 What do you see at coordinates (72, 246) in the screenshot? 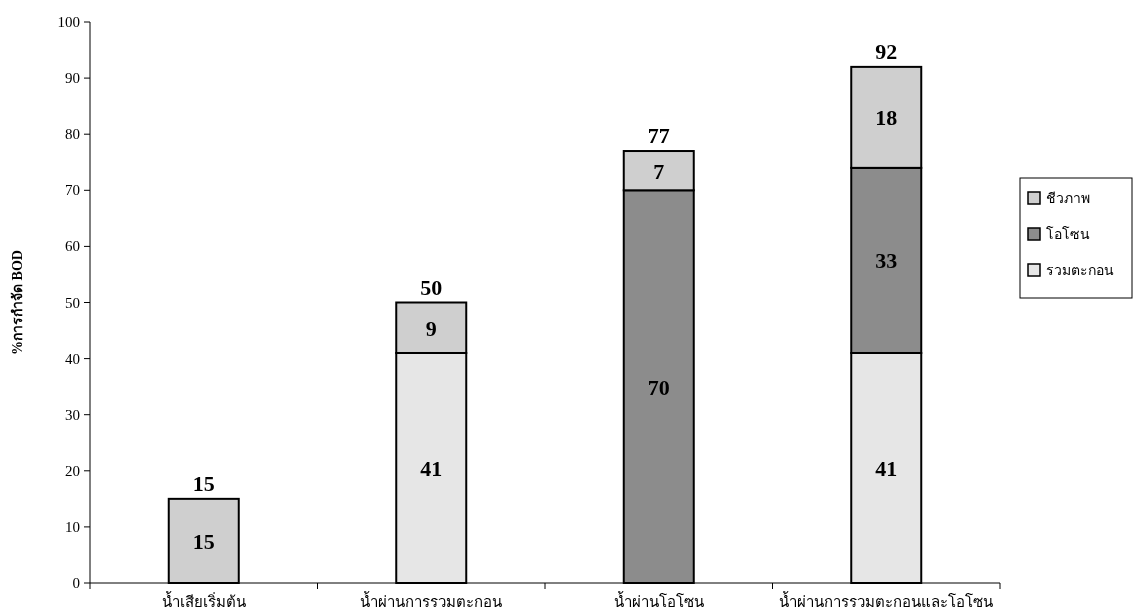
I see `y-tick-label: 60` at bounding box center [72, 246].